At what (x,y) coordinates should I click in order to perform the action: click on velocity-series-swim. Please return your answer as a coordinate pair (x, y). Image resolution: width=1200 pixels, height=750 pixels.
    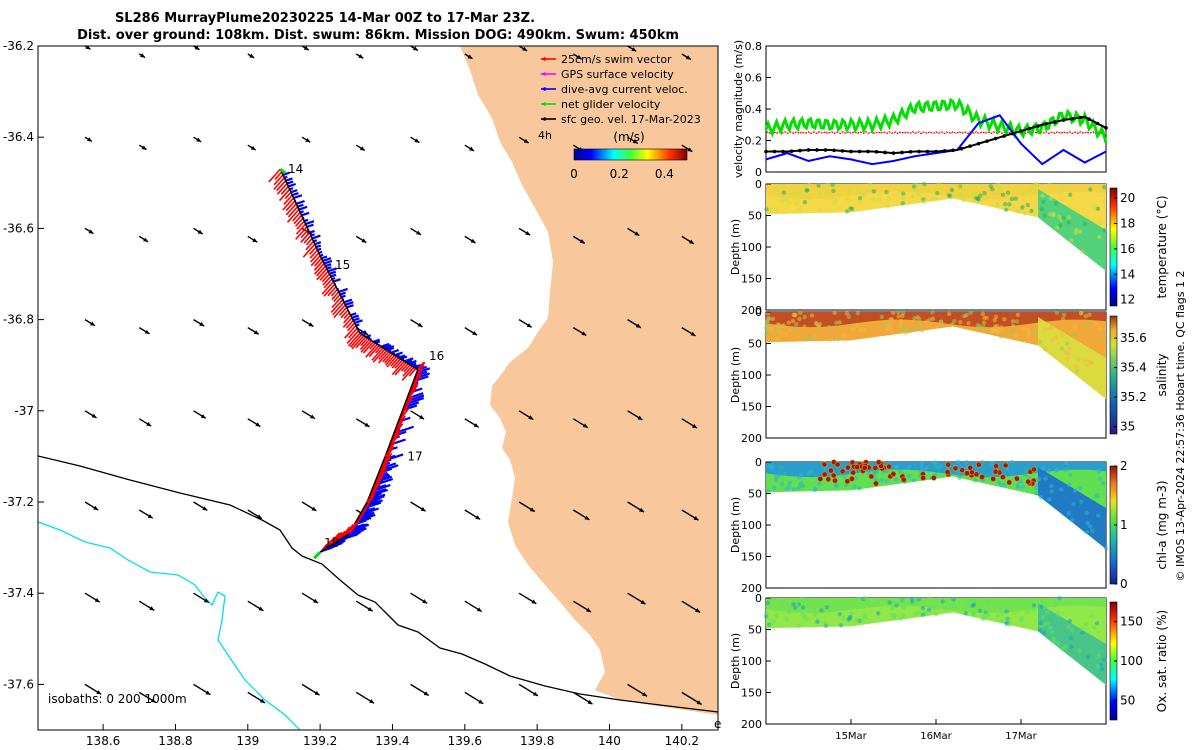
    Looking at the image, I should click on (936, 132).